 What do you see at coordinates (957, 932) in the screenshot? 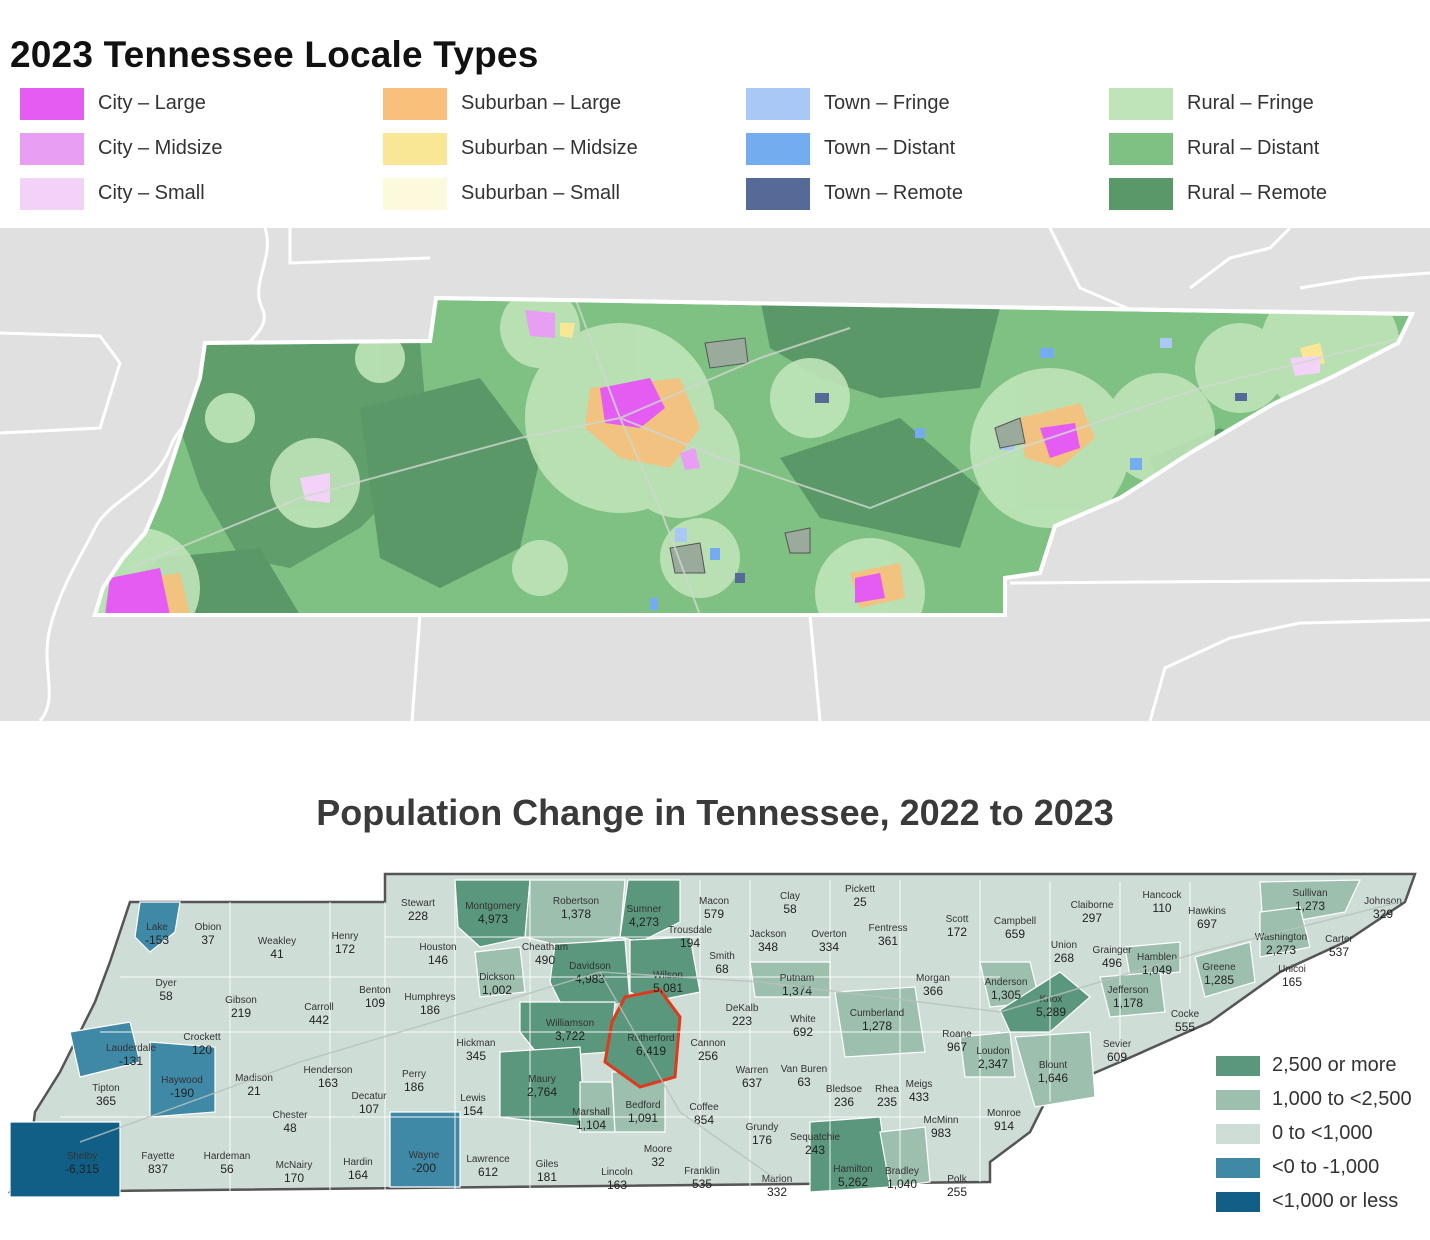
I see `county-value-scott: 172` at bounding box center [957, 932].